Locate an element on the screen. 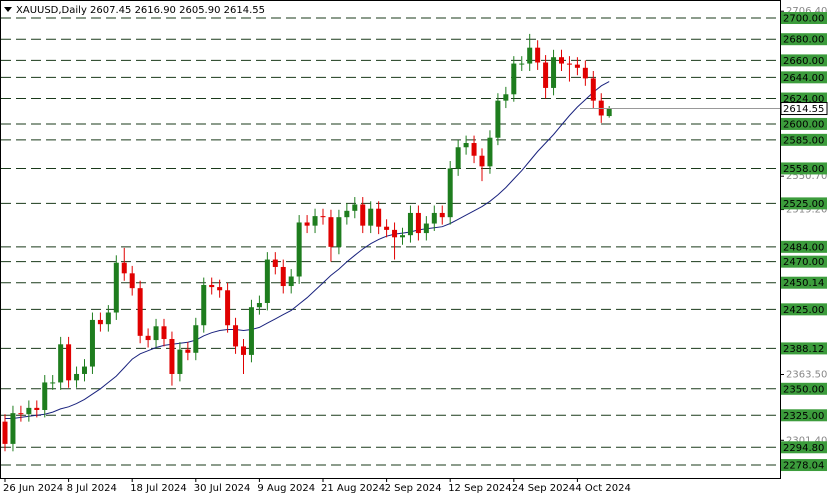  x-tick-label: 26 Jun 2024 is located at coordinates (33, 488).